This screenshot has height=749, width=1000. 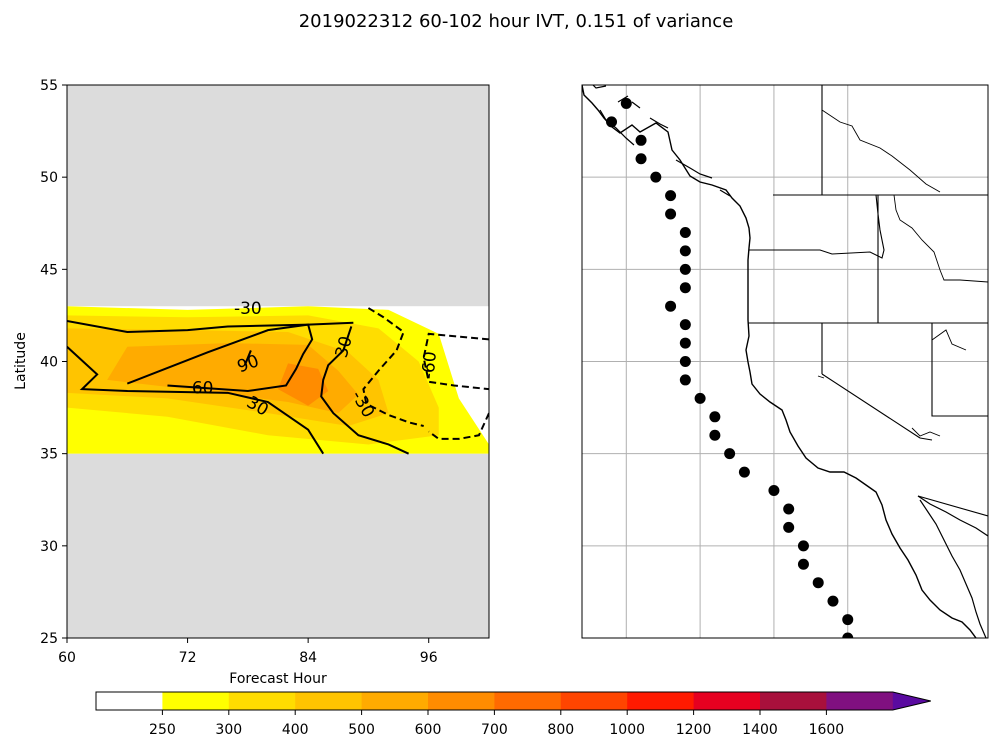 What do you see at coordinates (203, 388) in the screenshot?
I see `contour-label: 60` at bounding box center [203, 388].